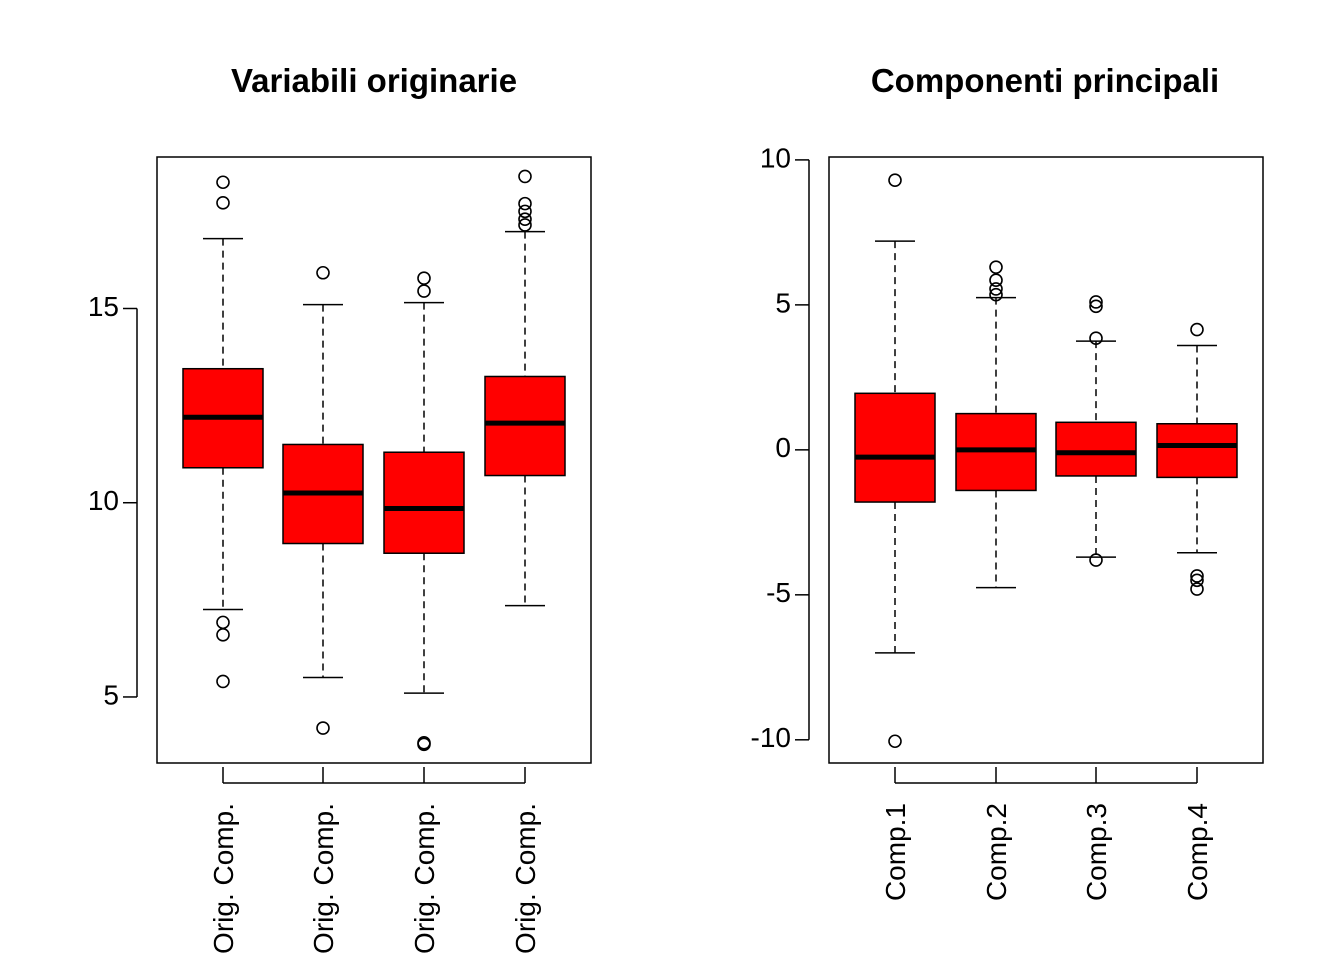 This screenshot has height=960, width=1344. I want to click on y-tick-label: -10, so click(771, 737).